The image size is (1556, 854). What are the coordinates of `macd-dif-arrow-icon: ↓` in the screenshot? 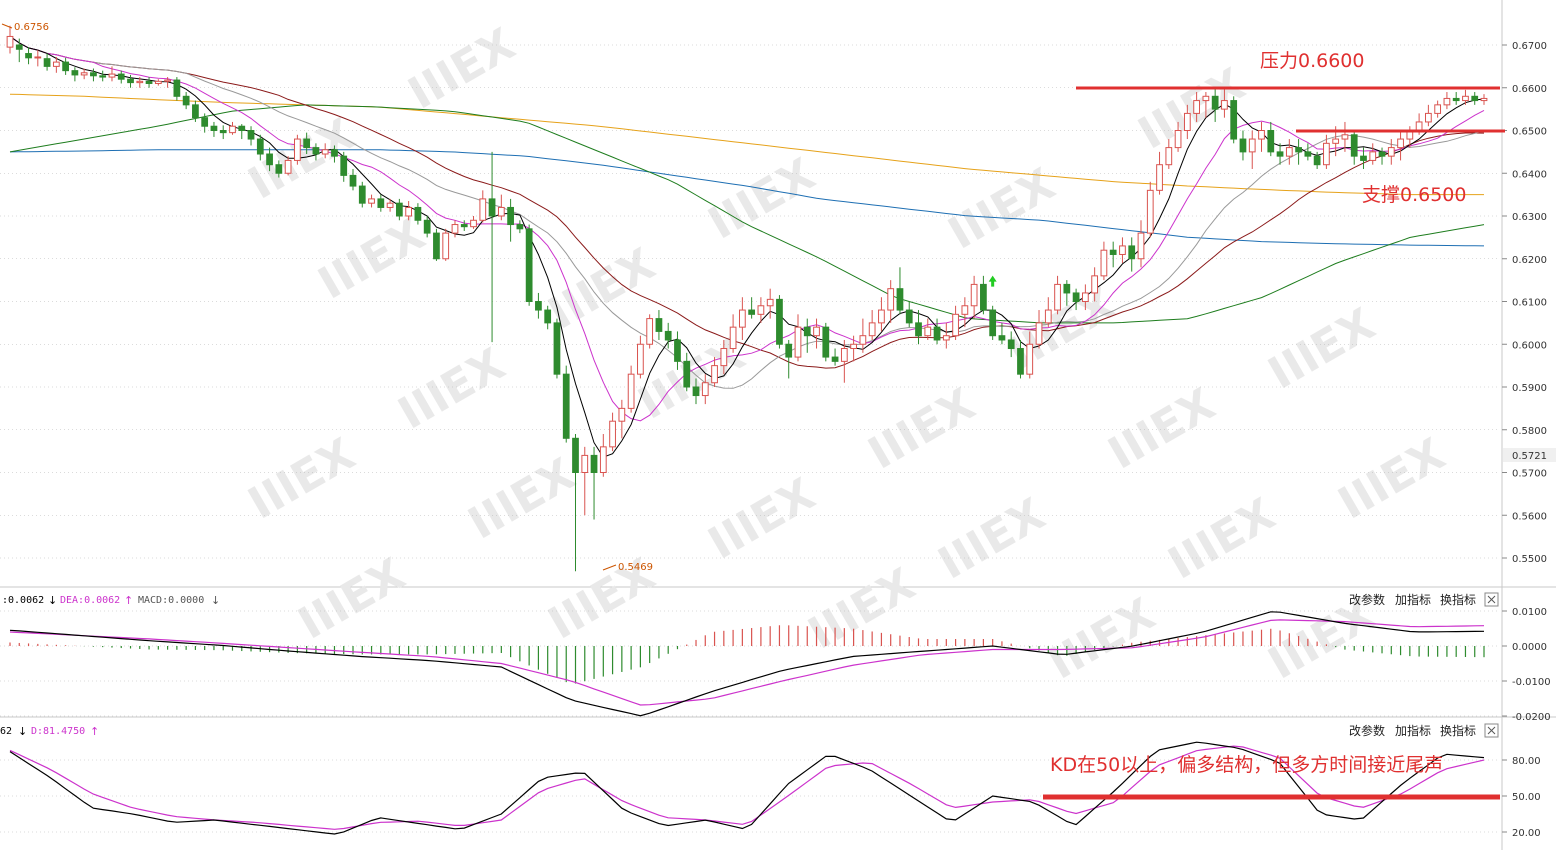 It's located at (52, 600).